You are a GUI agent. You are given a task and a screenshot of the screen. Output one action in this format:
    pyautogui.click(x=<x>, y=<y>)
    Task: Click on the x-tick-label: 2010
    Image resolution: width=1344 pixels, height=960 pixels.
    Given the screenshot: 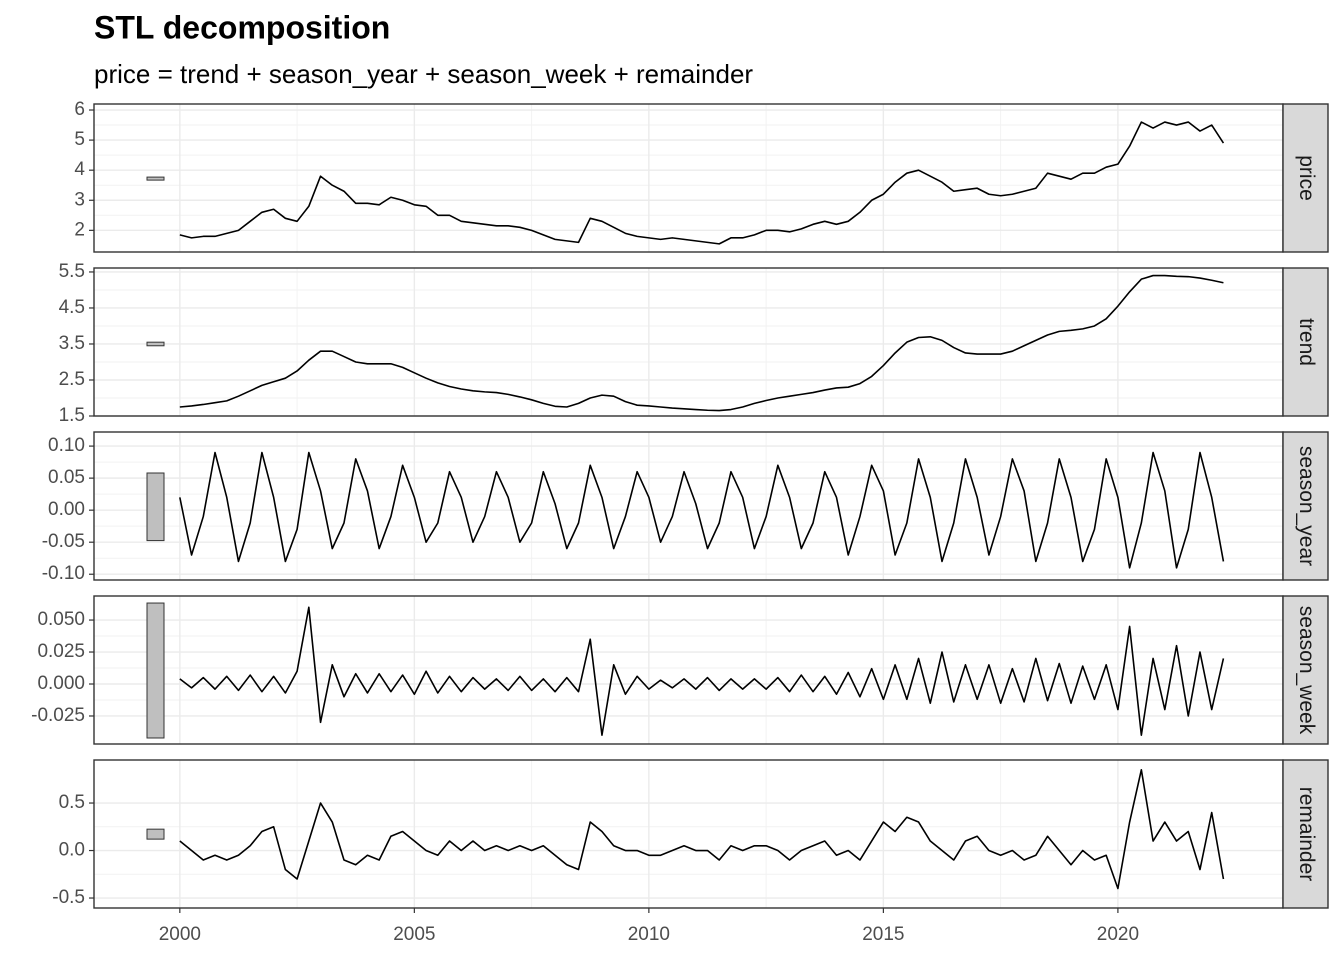 What is the action you would take?
    pyautogui.click(x=649, y=934)
    